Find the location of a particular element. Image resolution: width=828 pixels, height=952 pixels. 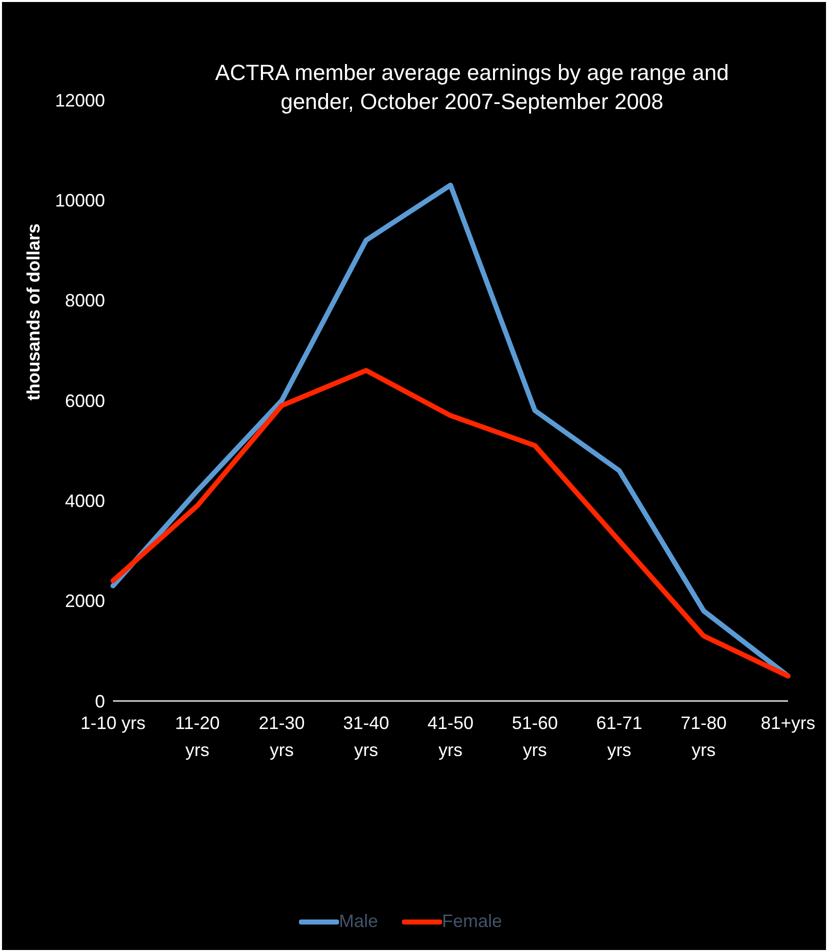

x-tick-label: 31-40 yrs is located at coordinates (366, 736).